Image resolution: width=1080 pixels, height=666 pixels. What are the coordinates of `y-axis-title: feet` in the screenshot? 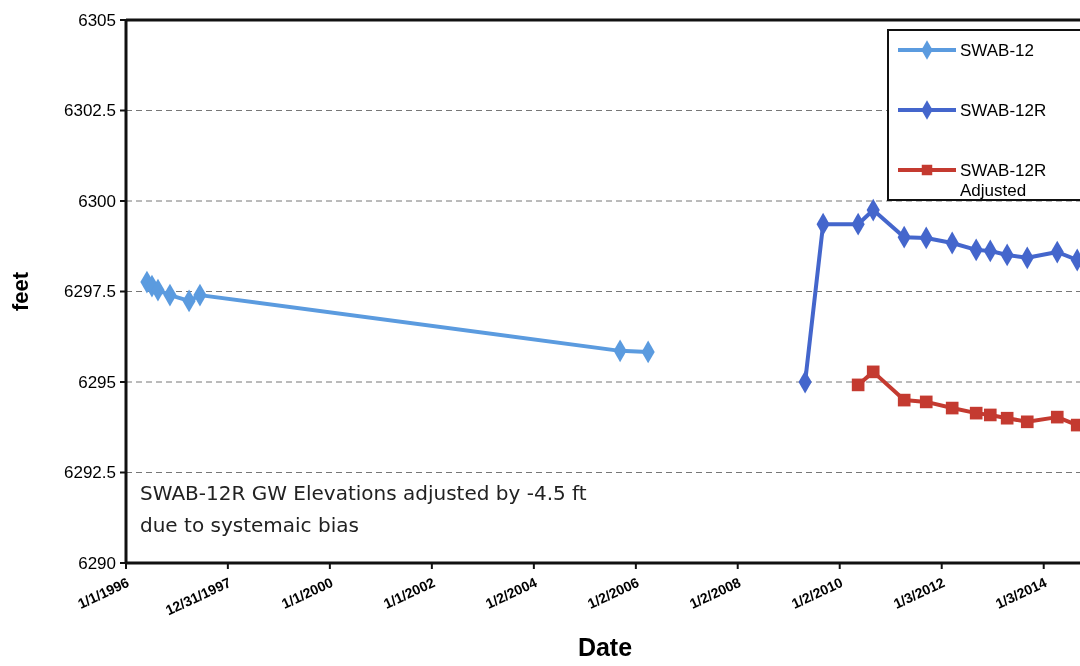 It's located at (20, 291).